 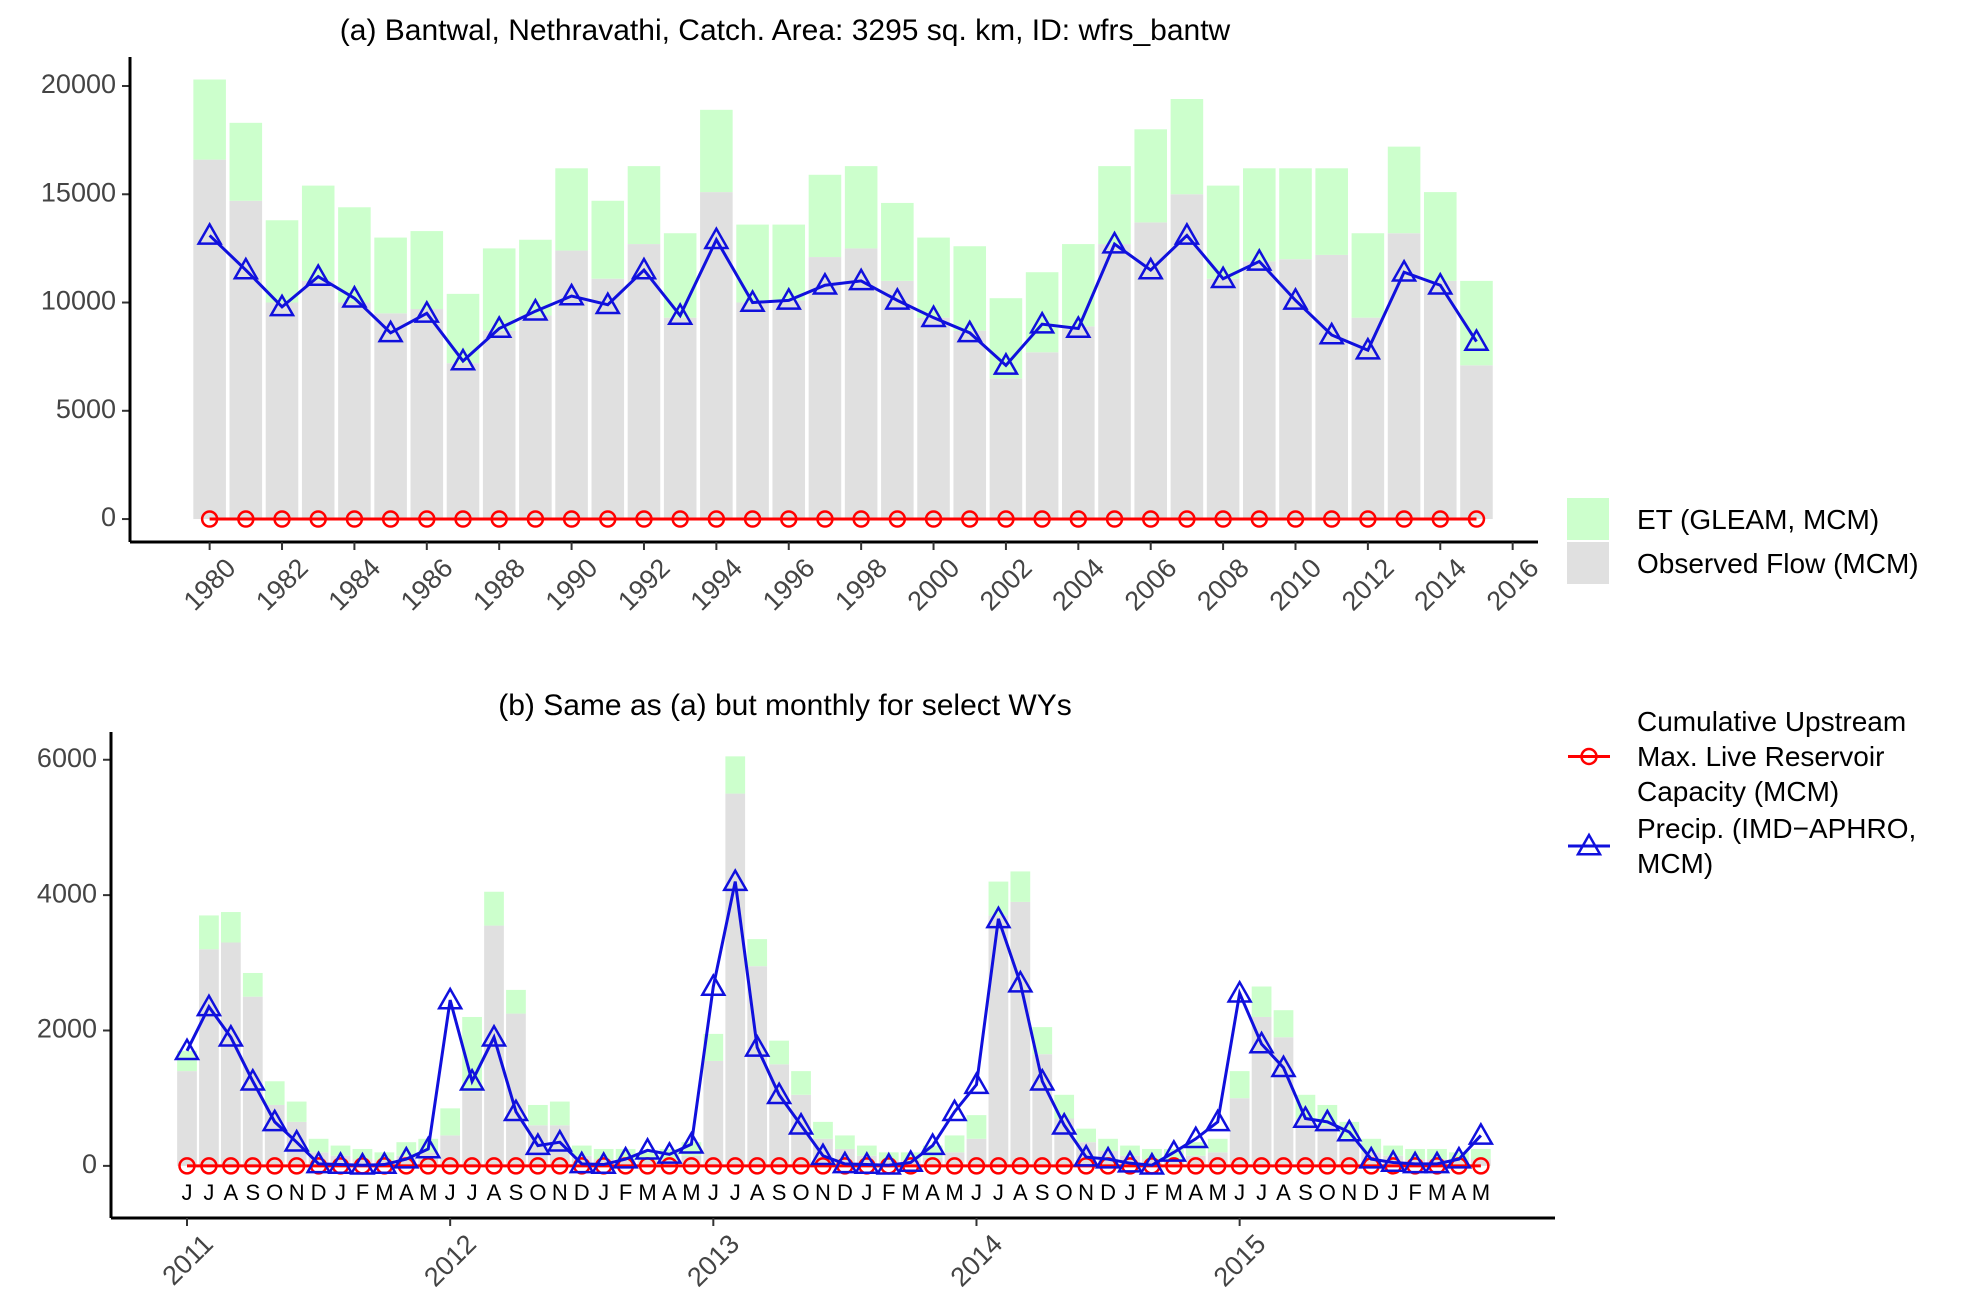 What do you see at coordinates (861, 585) in the screenshot?
I see `x-tick-label: 1998` at bounding box center [861, 585].